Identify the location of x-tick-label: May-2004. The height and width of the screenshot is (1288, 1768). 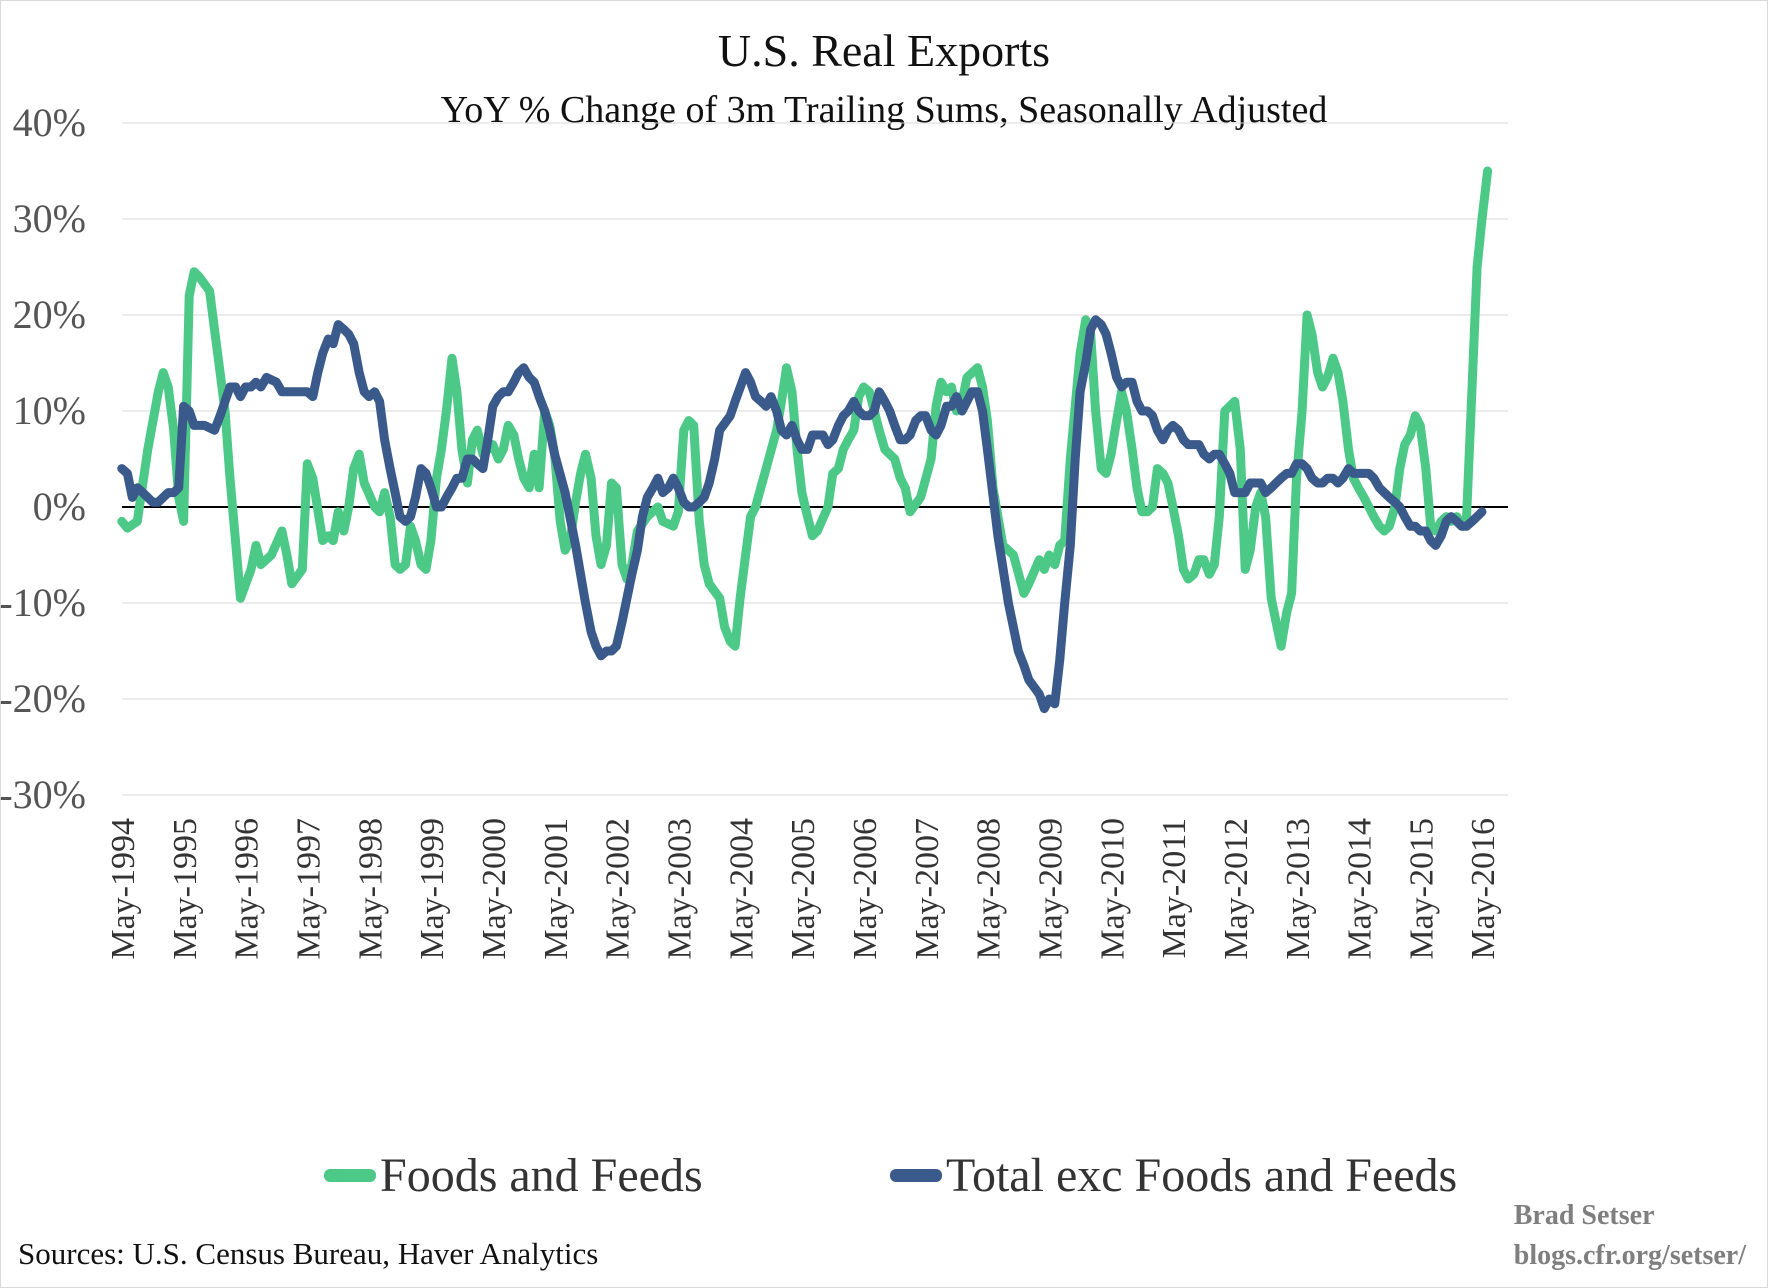
(741, 889).